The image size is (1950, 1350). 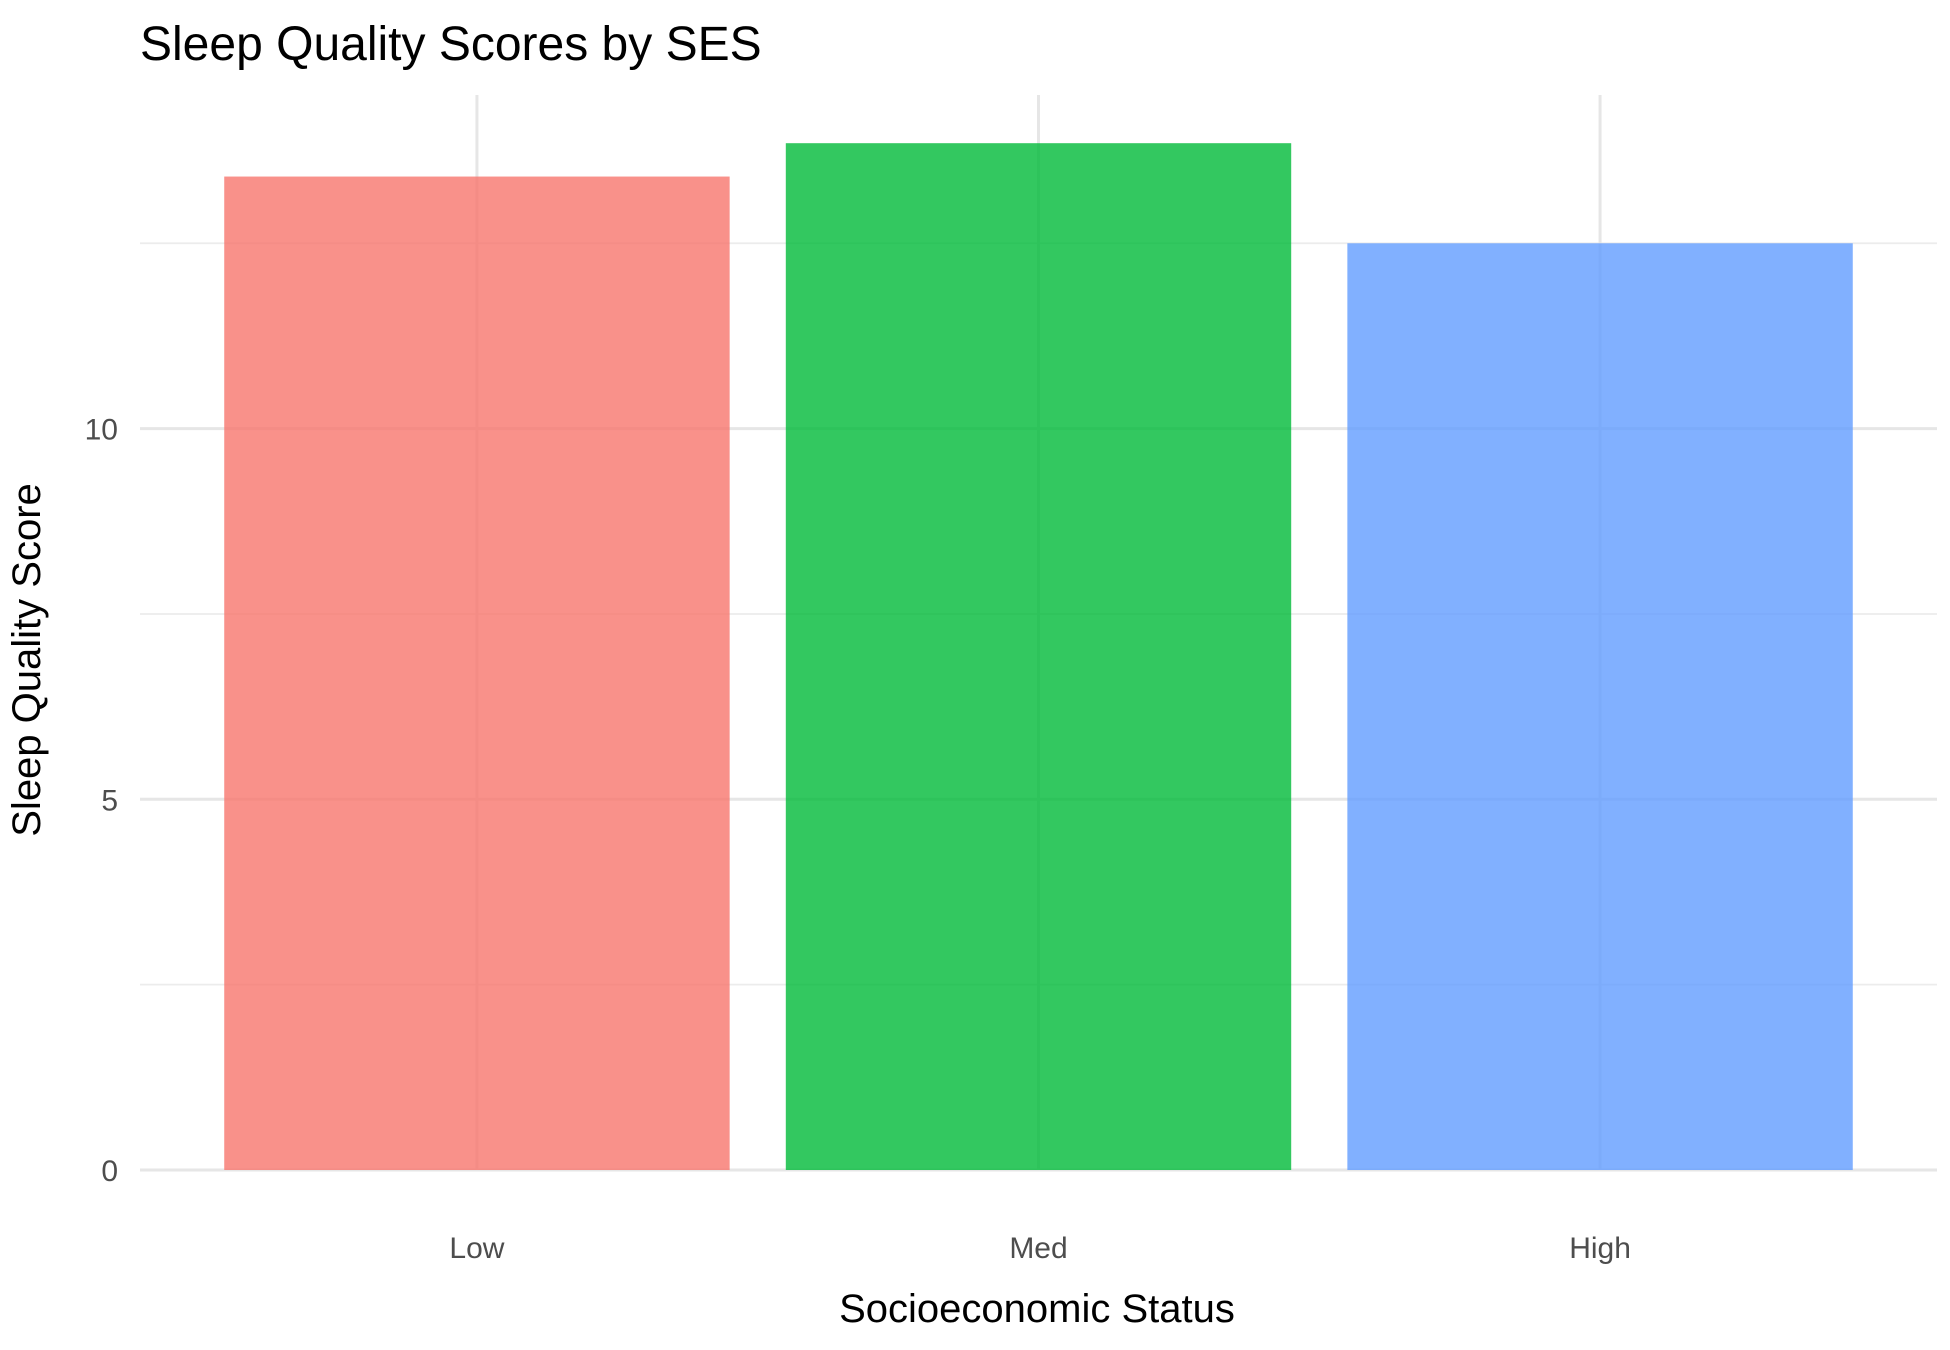 What do you see at coordinates (109, 1171) in the screenshot?
I see `y-tick-label: 0` at bounding box center [109, 1171].